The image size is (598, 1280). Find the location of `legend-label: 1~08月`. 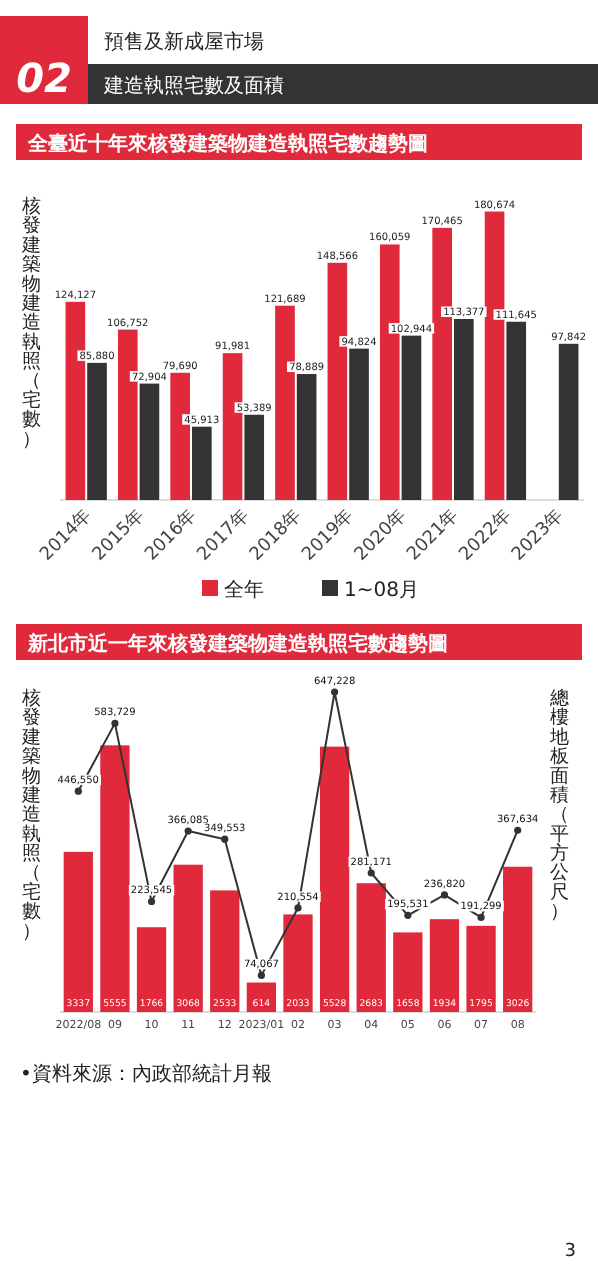

legend-label: 1~08月 is located at coordinates (381, 591).